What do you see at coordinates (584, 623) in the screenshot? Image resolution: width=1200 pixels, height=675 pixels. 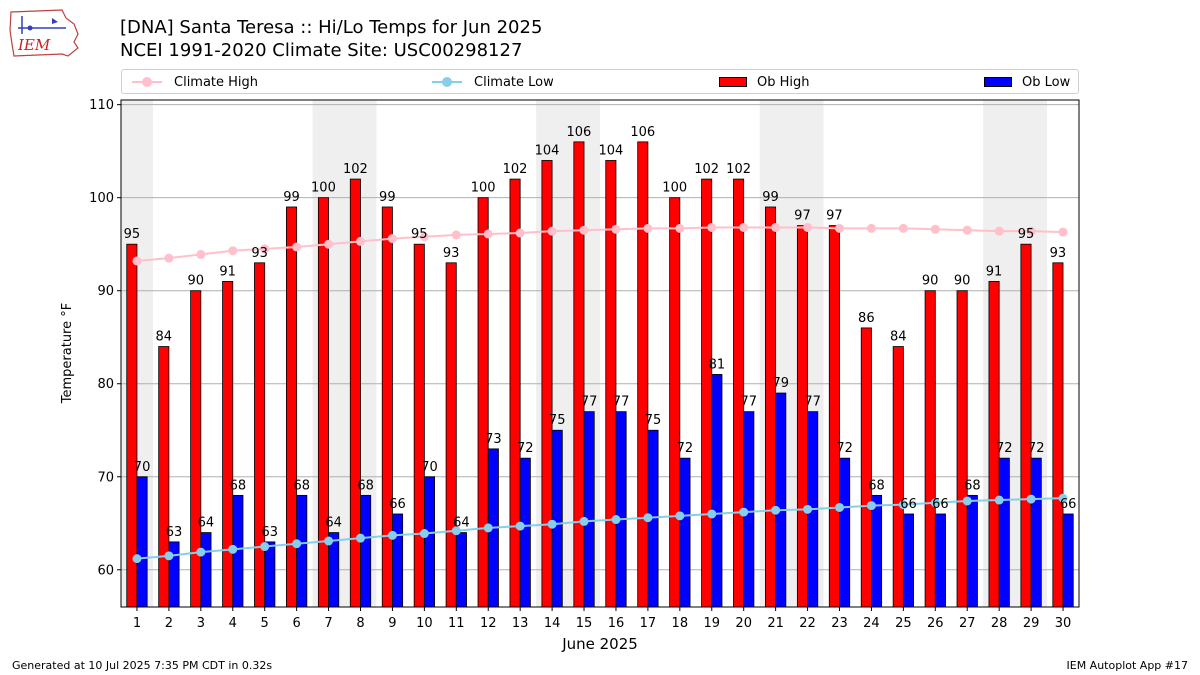 I see `x-tick-label: 15` at bounding box center [584, 623].